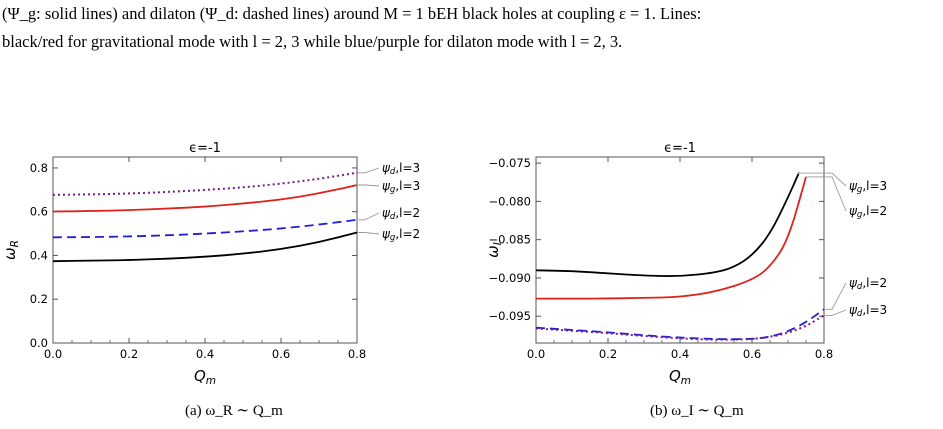  Describe the element at coordinates (509, 316) in the screenshot. I see `y-tick-label: −0.095` at that location.